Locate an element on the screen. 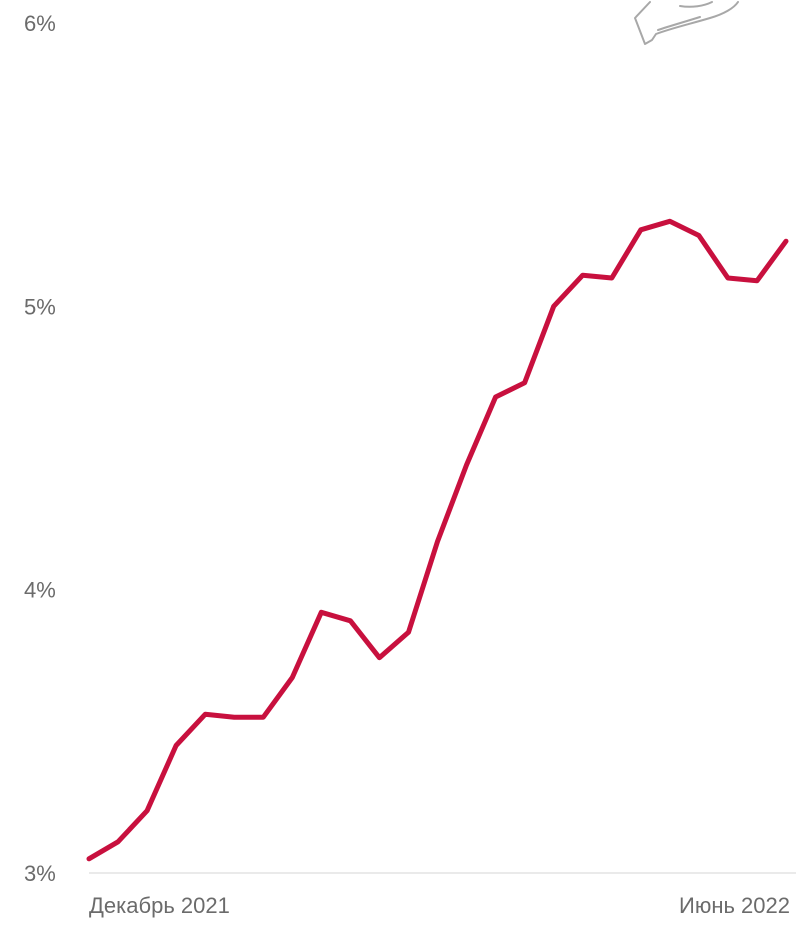 This screenshot has height=925, width=796. y-axis-ticks: 3% 4% 5% 6% is located at coordinates (40, 448).